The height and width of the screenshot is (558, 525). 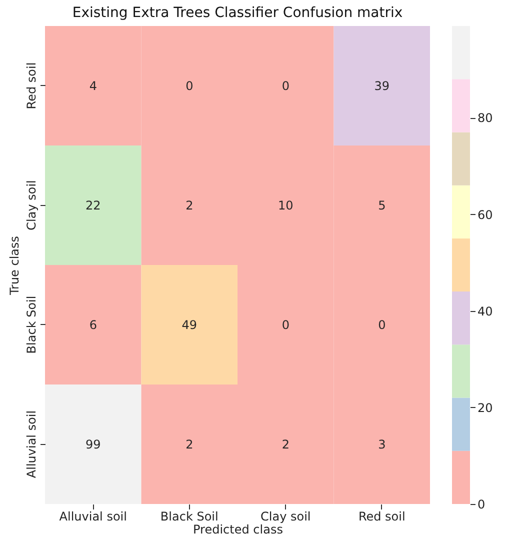 I want to click on x-tick-label: Alluvial soil, so click(x=93, y=517).